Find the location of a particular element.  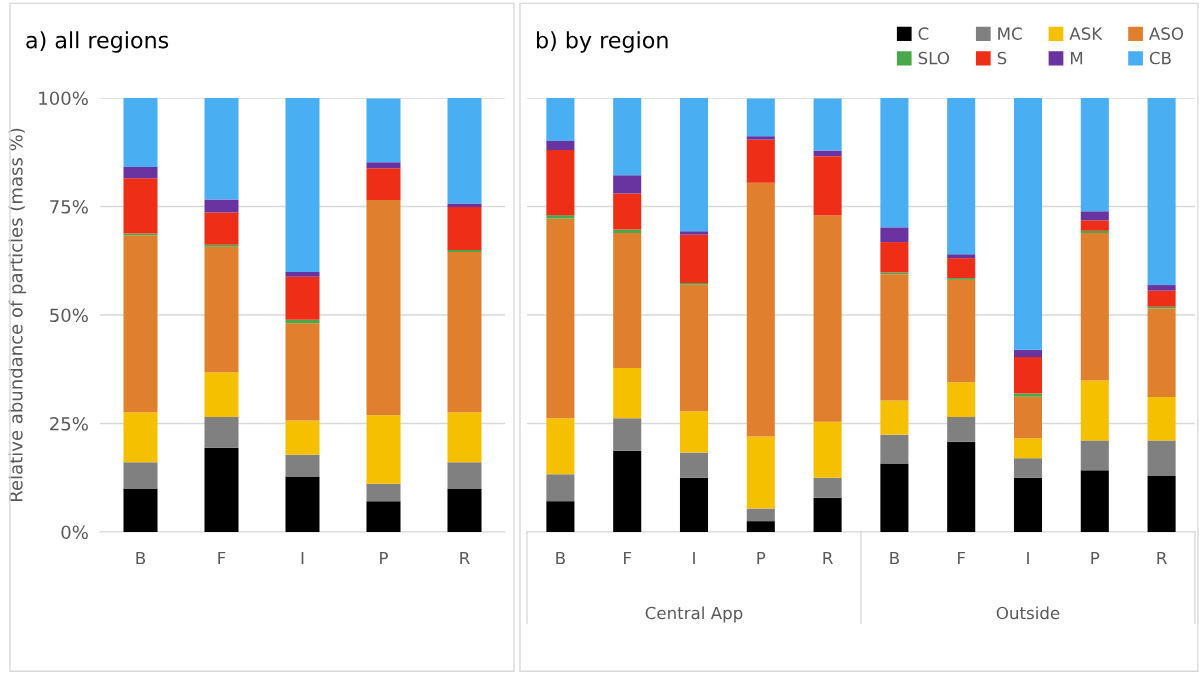

legend-label: ASK is located at coordinates (1086, 33).